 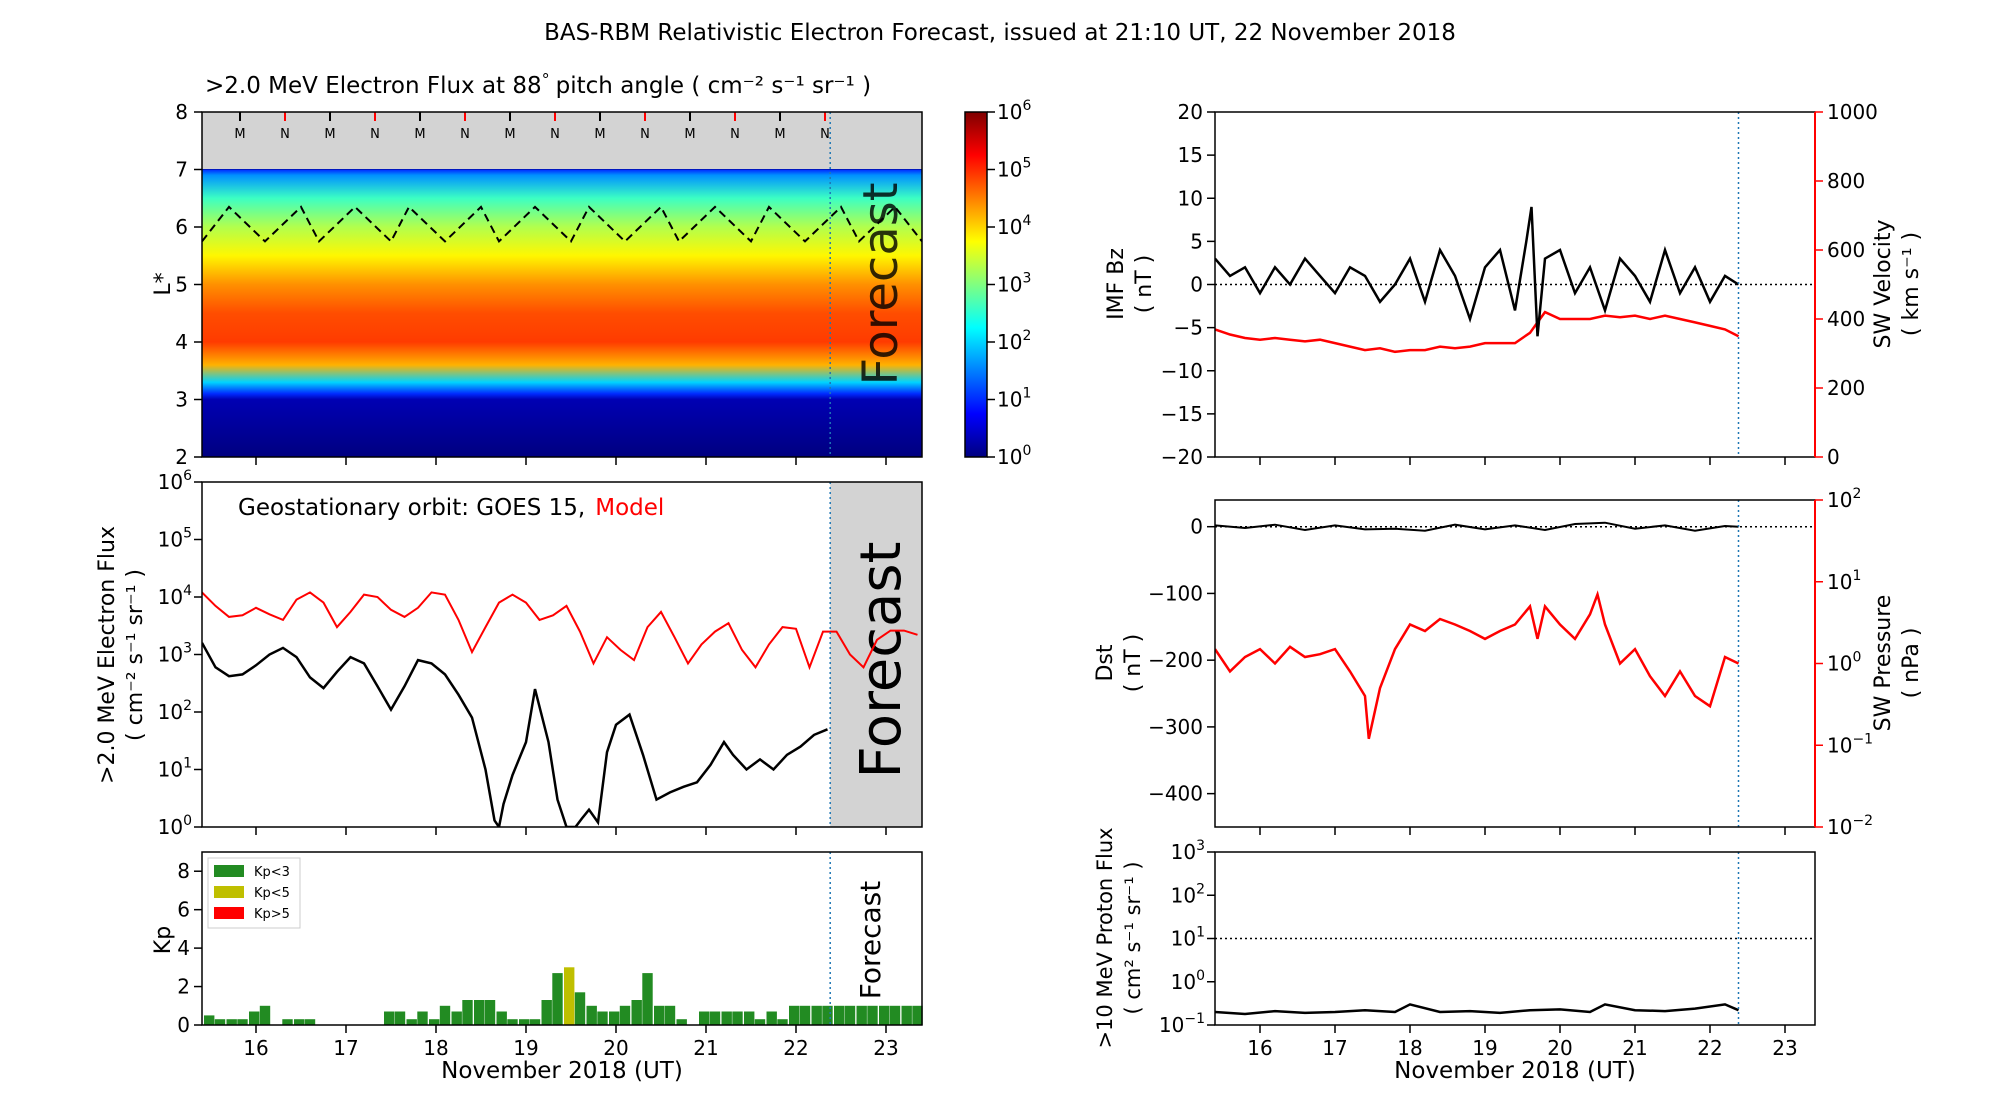 What do you see at coordinates (411, 508) in the screenshot?
I see `geo-flux-legend-prefix: Geostationary orbit: GOES 15,` at bounding box center [411, 508].